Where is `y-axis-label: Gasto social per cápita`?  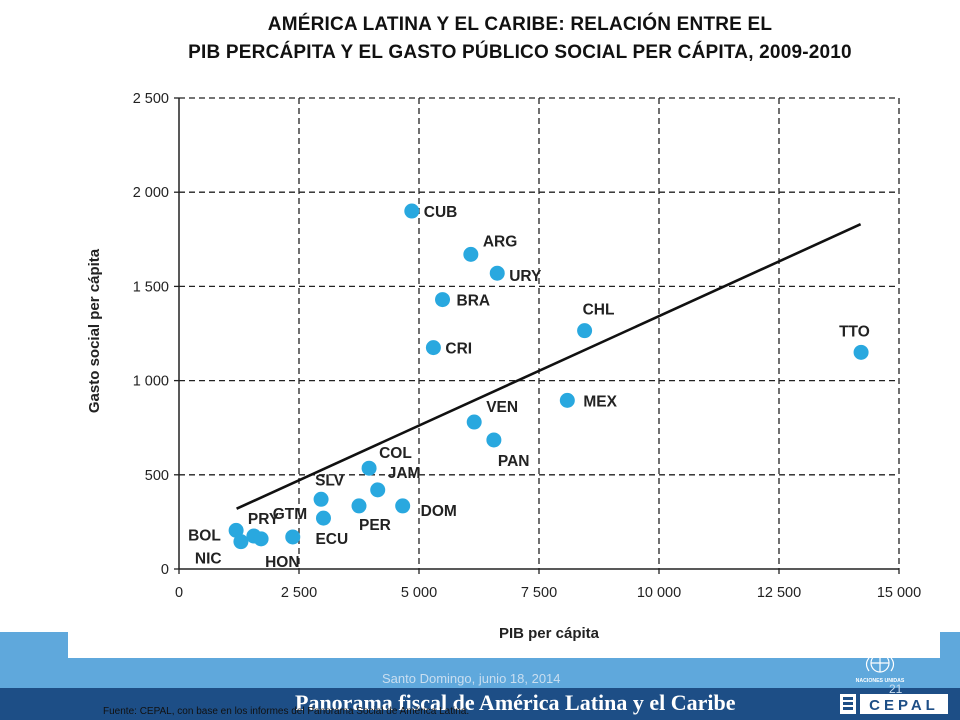
y-axis-label: Gasto social per cápita is located at coordinates (94, 330).